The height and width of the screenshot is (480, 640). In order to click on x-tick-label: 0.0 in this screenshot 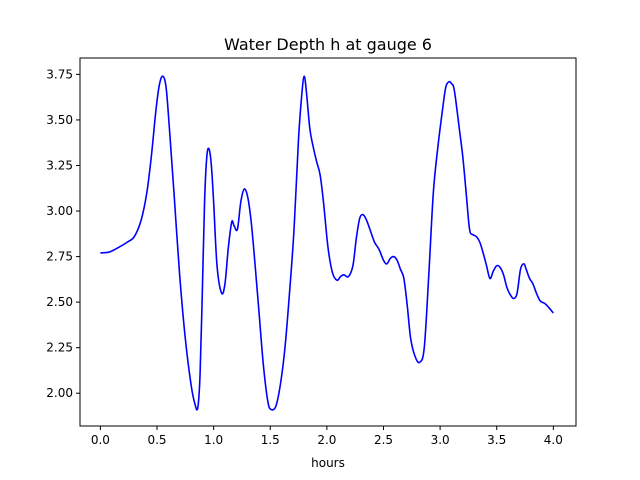, I will do `click(100, 440)`.